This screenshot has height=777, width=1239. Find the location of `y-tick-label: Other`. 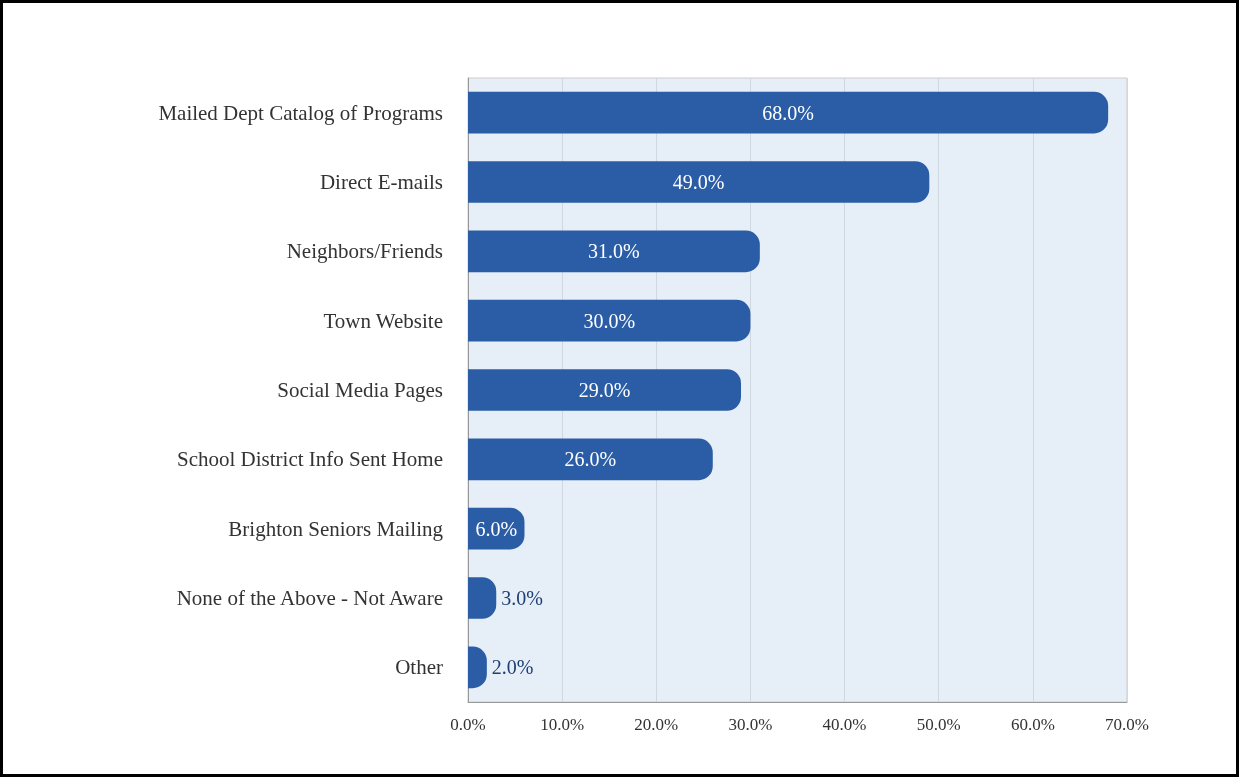

y-tick-label: Other is located at coordinates (419, 667).